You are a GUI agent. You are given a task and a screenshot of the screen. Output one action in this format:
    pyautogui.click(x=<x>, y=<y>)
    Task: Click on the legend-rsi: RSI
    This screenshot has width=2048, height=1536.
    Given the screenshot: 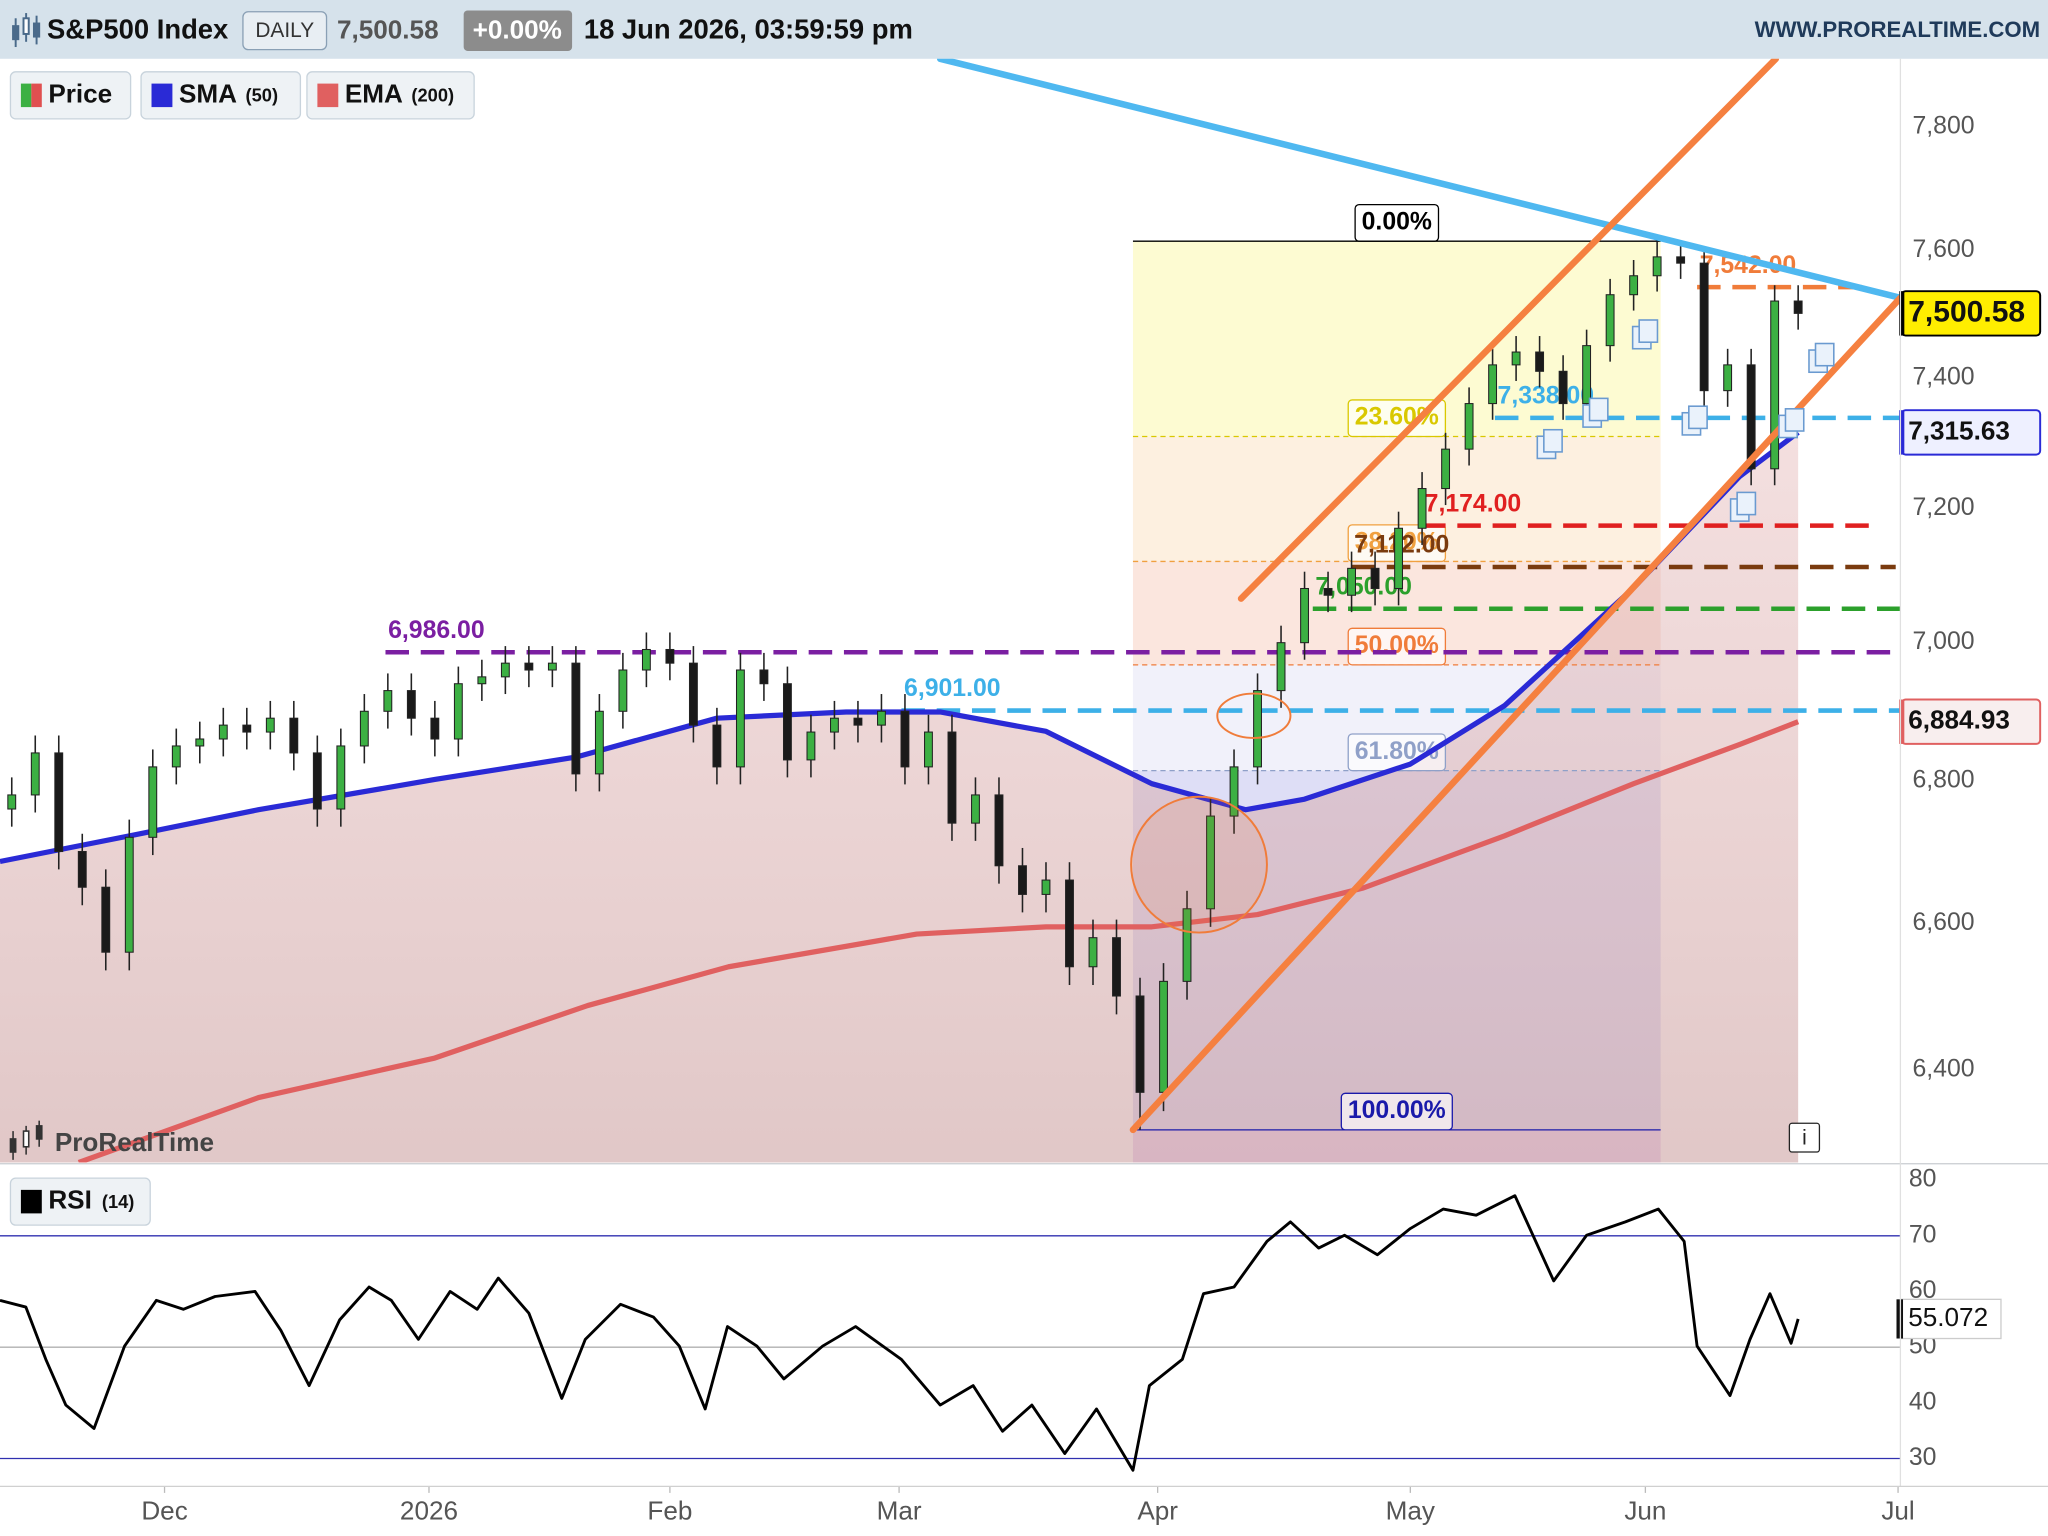 What is the action you would take?
    pyautogui.click(x=70, y=1200)
    